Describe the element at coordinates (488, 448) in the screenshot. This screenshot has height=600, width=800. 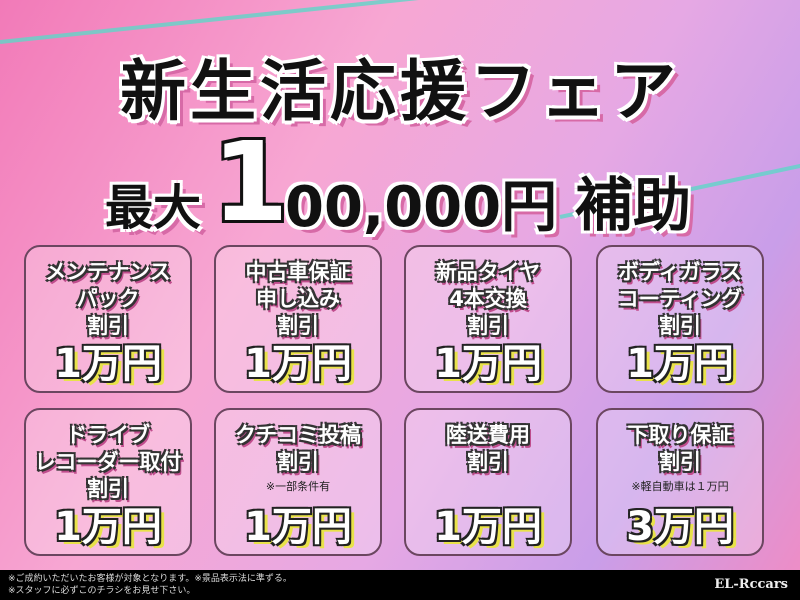
I see `card-label: 陸送費用 割引` at that location.